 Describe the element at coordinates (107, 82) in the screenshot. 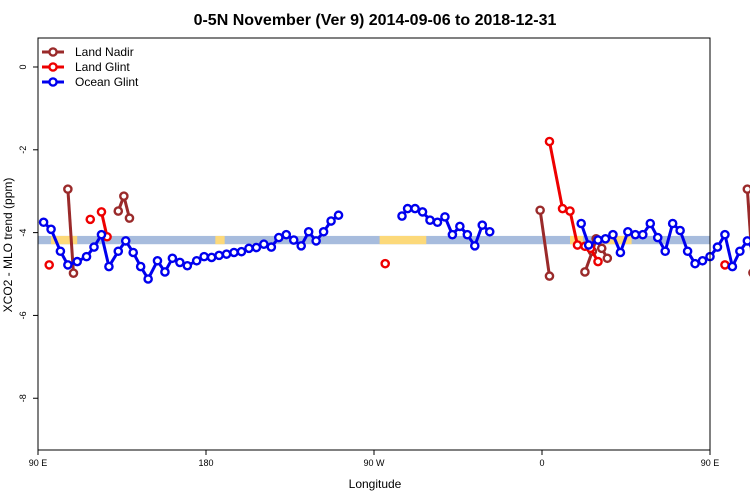

I see `legend-label: Ocean Glint` at that location.